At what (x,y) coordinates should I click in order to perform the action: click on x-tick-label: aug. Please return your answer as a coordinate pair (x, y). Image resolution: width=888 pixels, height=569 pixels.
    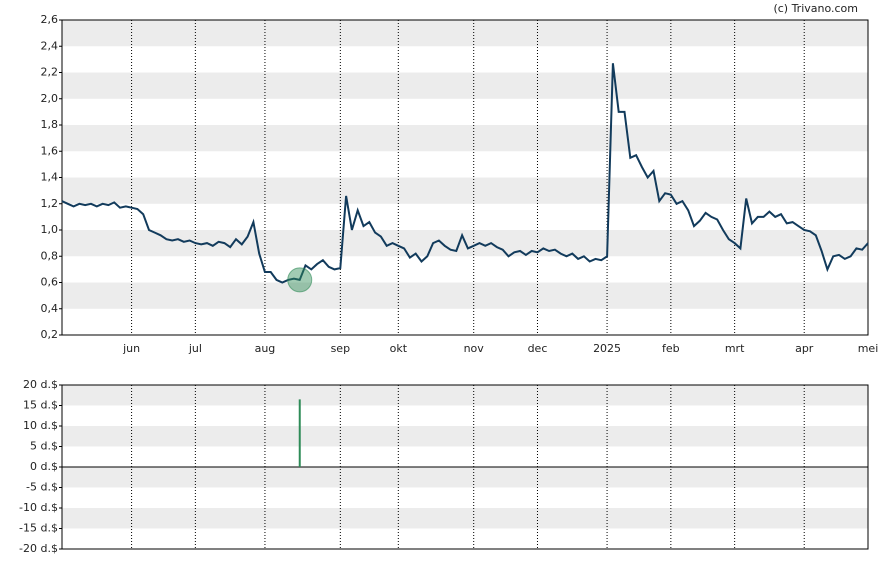
    Looking at the image, I should click on (265, 348).